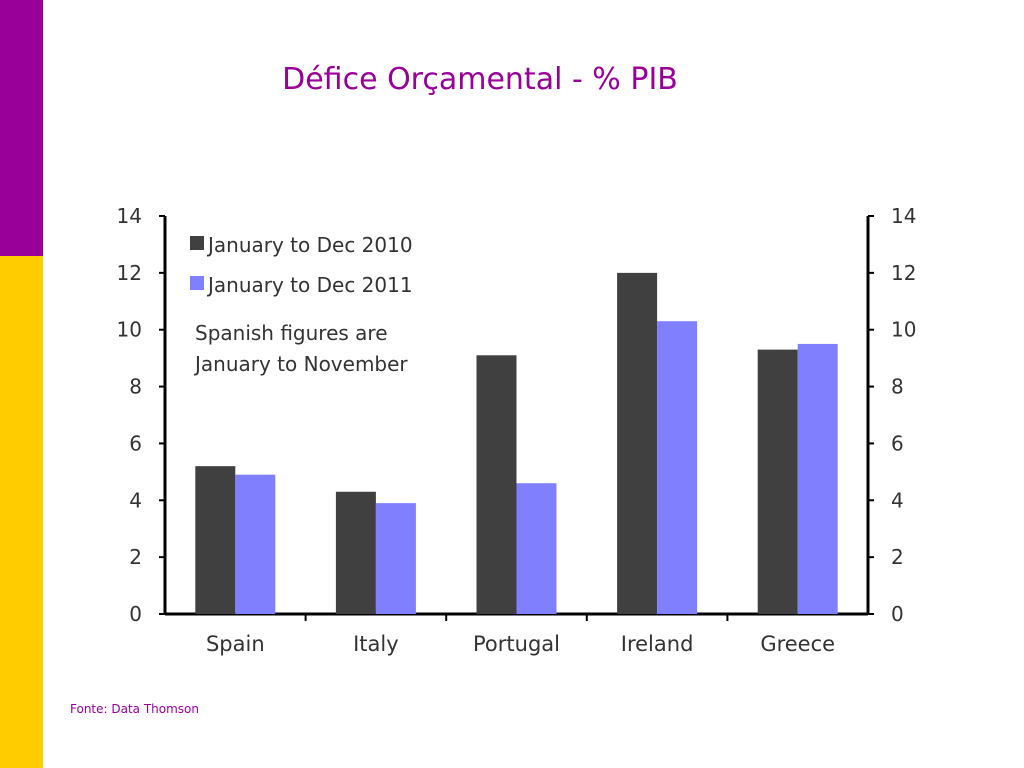 The image size is (1024, 768). Describe the element at coordinates (129, 273) in the screenshot. I see `y-tick-label-left: 12` at that location.